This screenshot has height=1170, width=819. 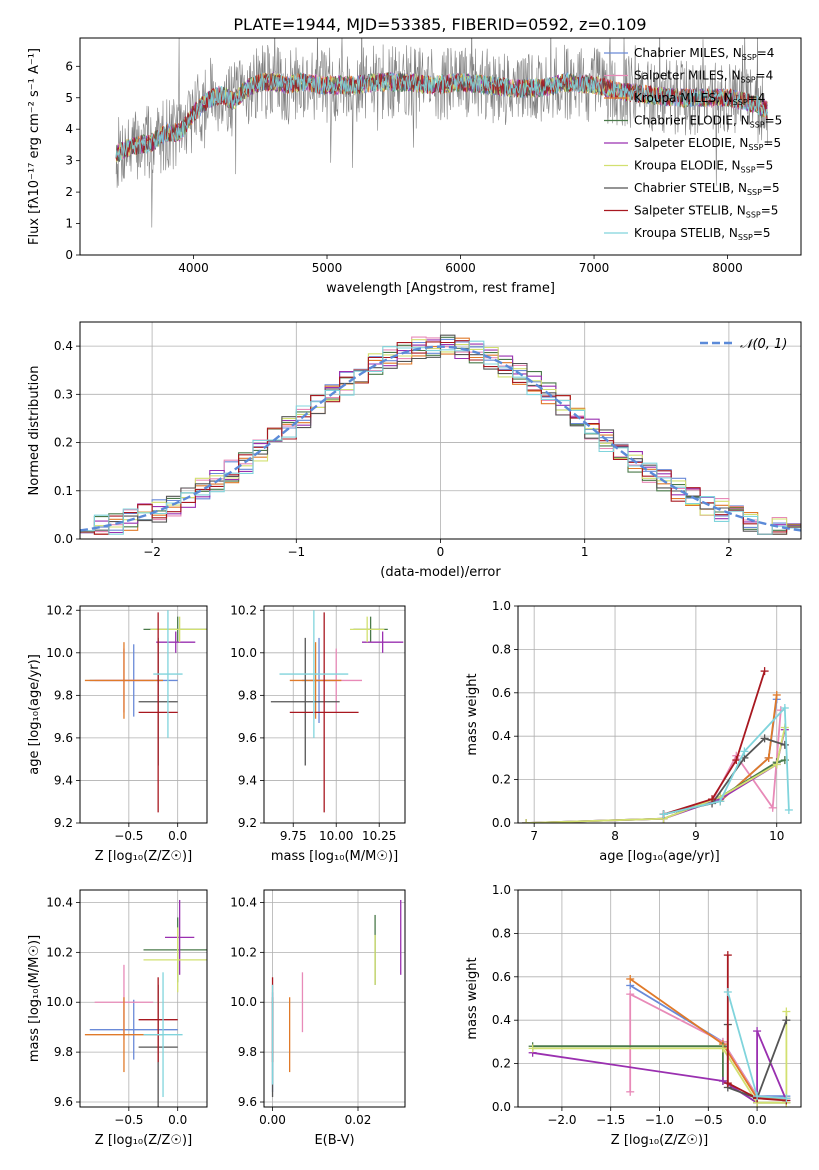 I want to click on x-tick-label: 0, so click(x=441, y=552).